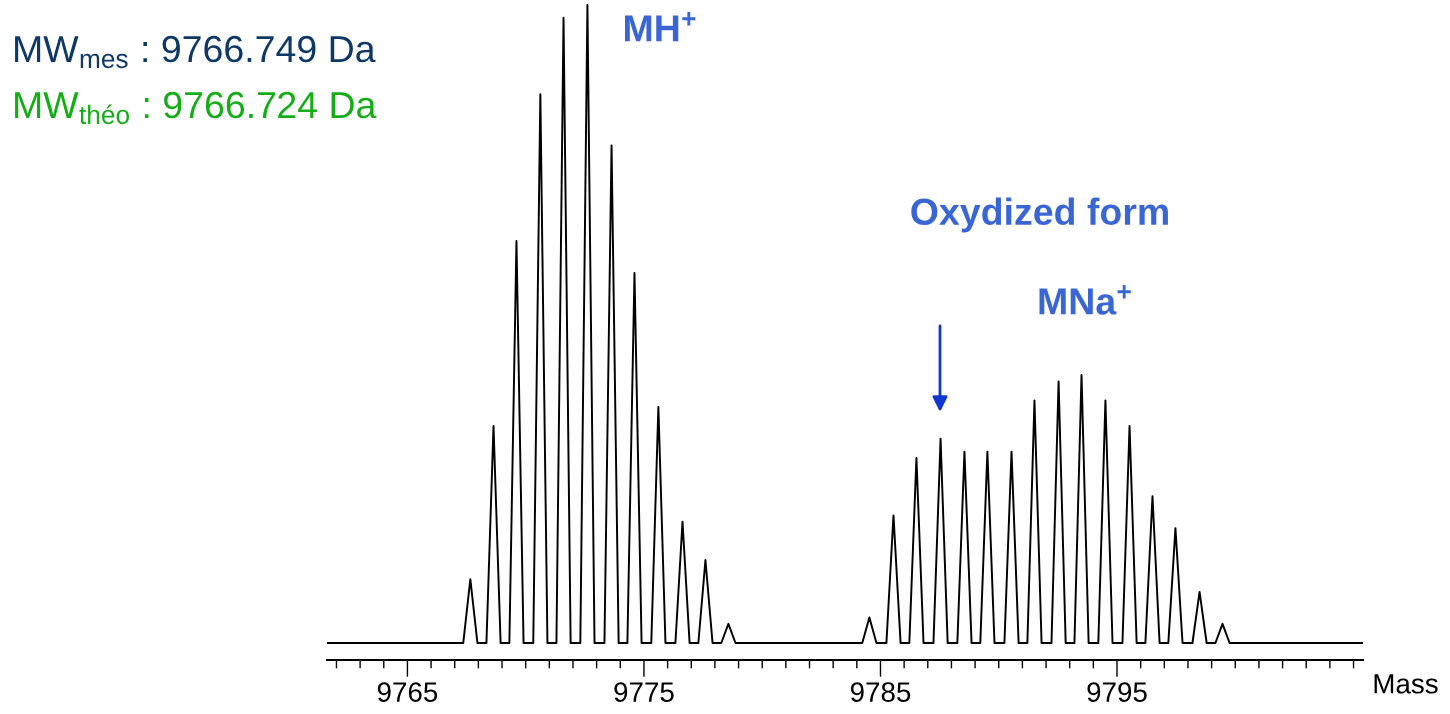 This screenshot has width=1450, height=714. Describe the element at coordinates (196, 108) in the screenshot. I see `annotation: MW$_{théo}$ : 9766.724 Da` at that location.